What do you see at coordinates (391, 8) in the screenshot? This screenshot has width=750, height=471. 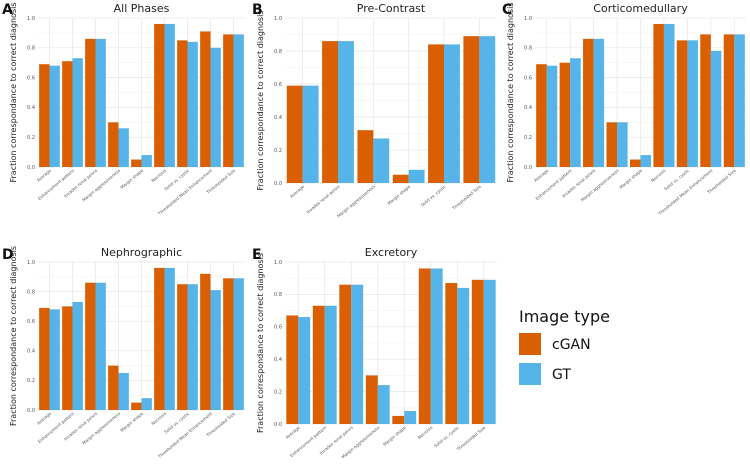 I see `panel-title: Pre-Contrast` at bounding box center [391, 8].